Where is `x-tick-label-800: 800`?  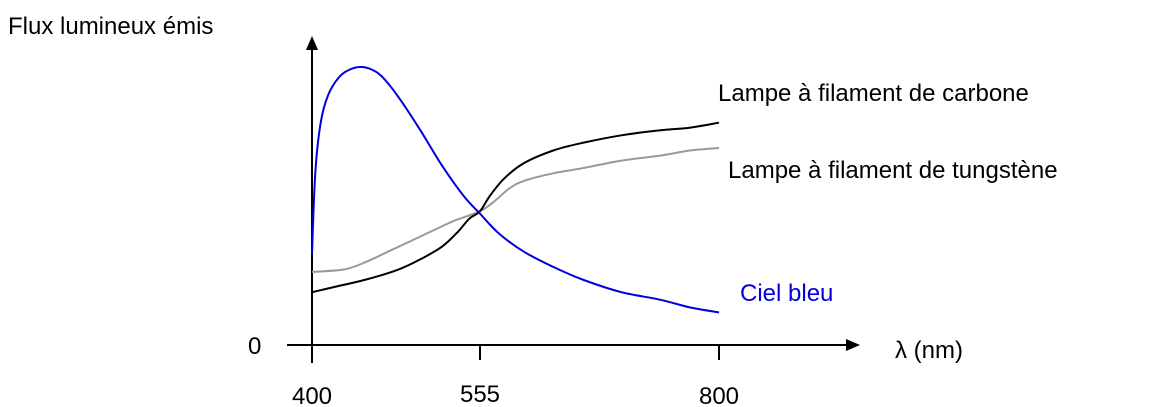 x-tick-label-800: 800 is located at coordinates (719, 395).